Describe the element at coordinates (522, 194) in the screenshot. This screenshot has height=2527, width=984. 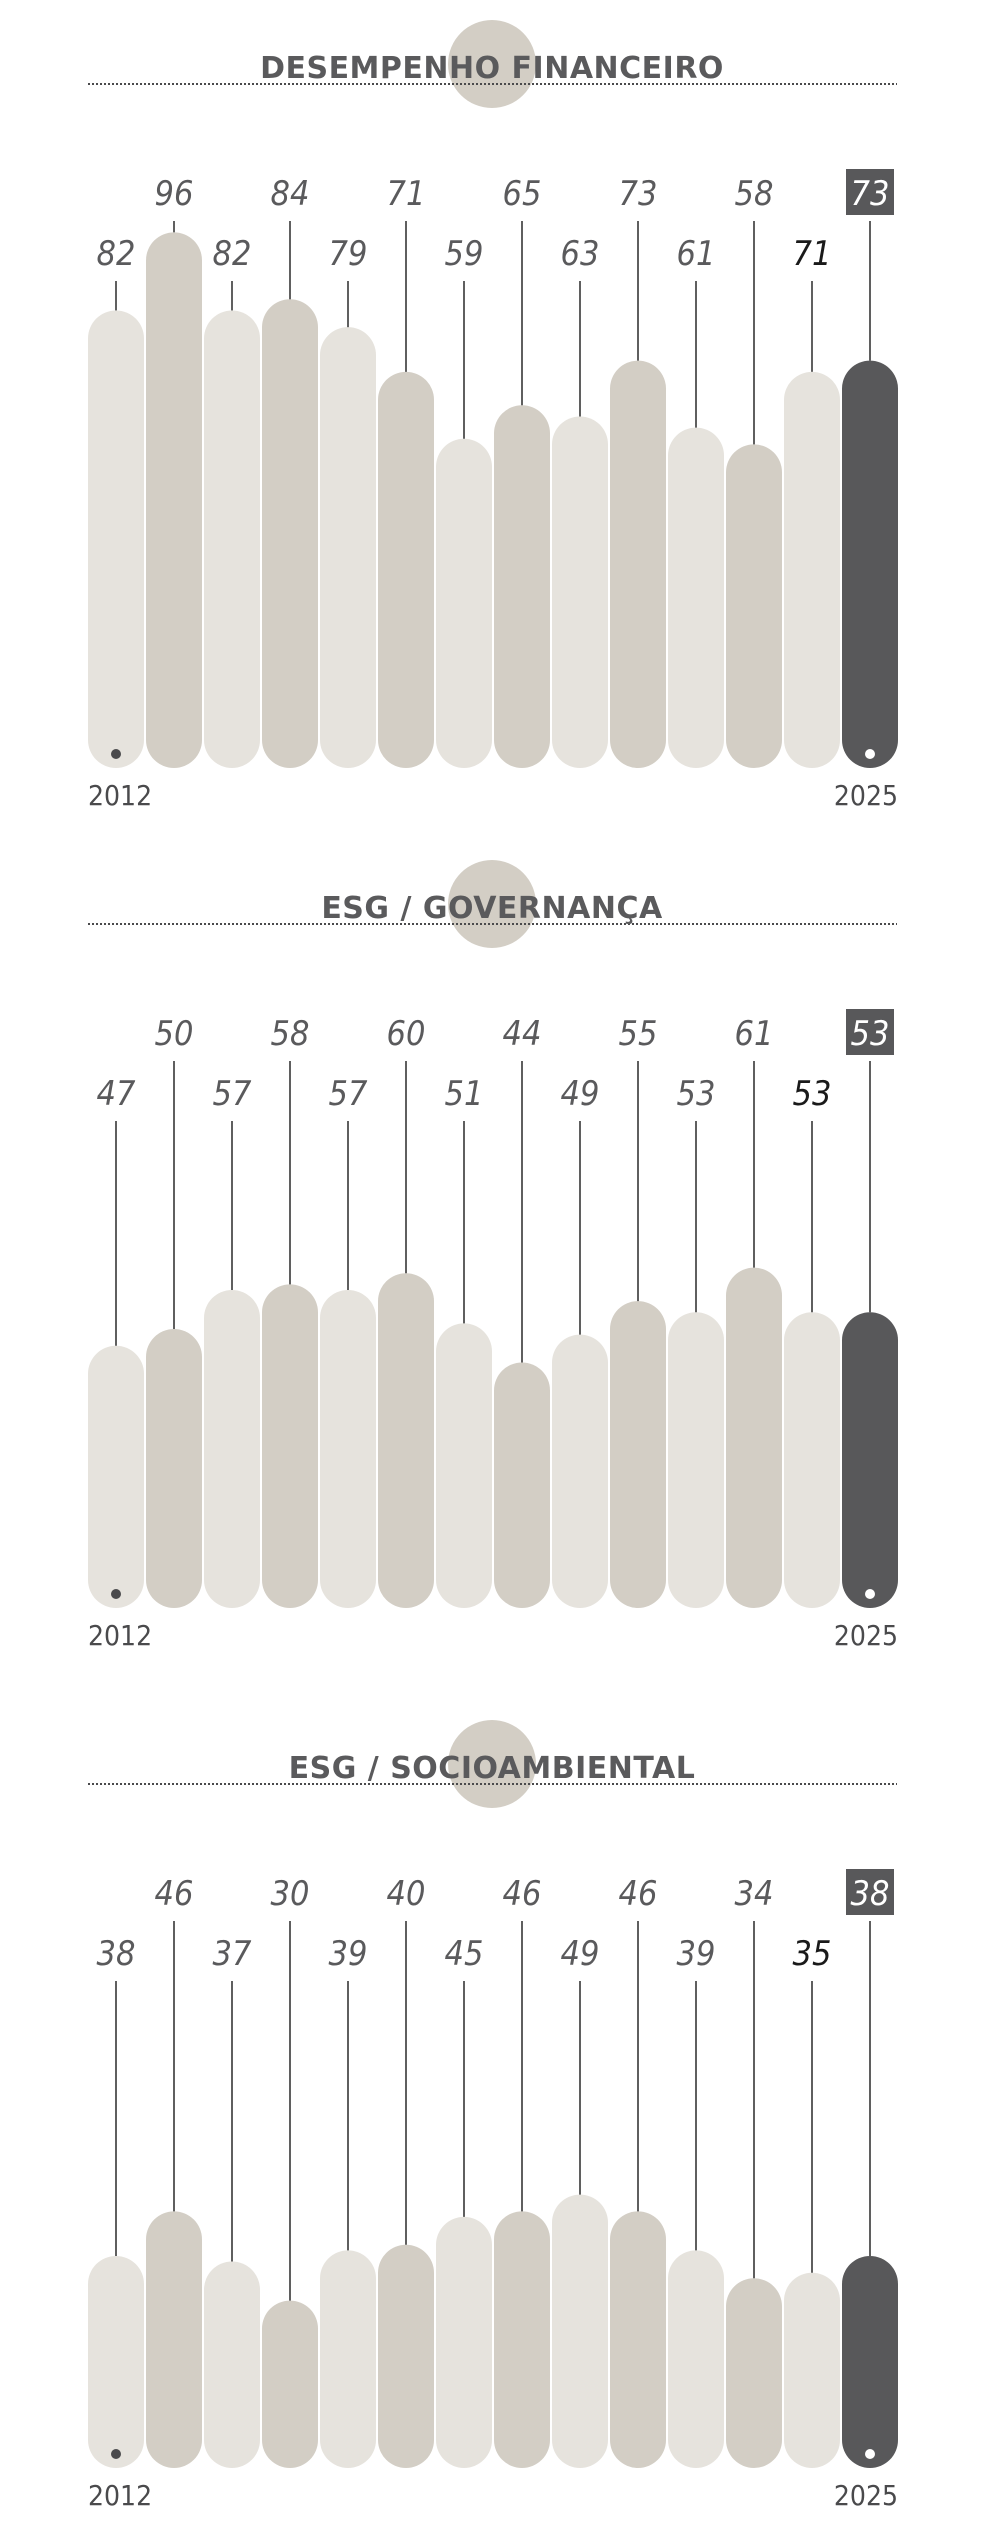
I see `value-label-7: 65` at that location.